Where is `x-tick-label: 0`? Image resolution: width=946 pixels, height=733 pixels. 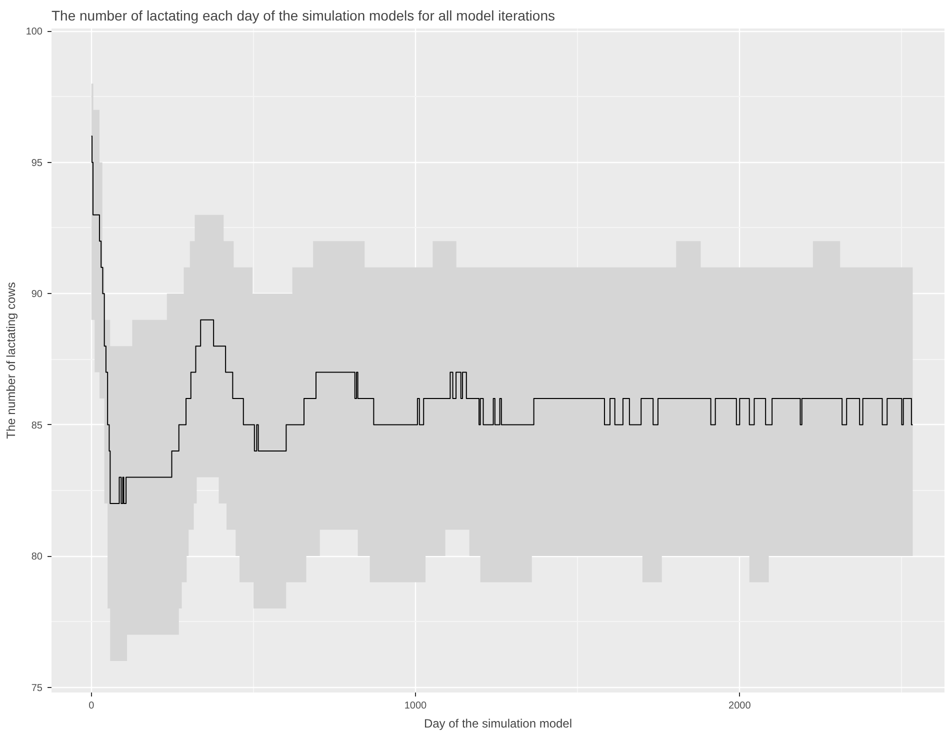 x-tick-label: 0 is located at coordinates (91, 706).